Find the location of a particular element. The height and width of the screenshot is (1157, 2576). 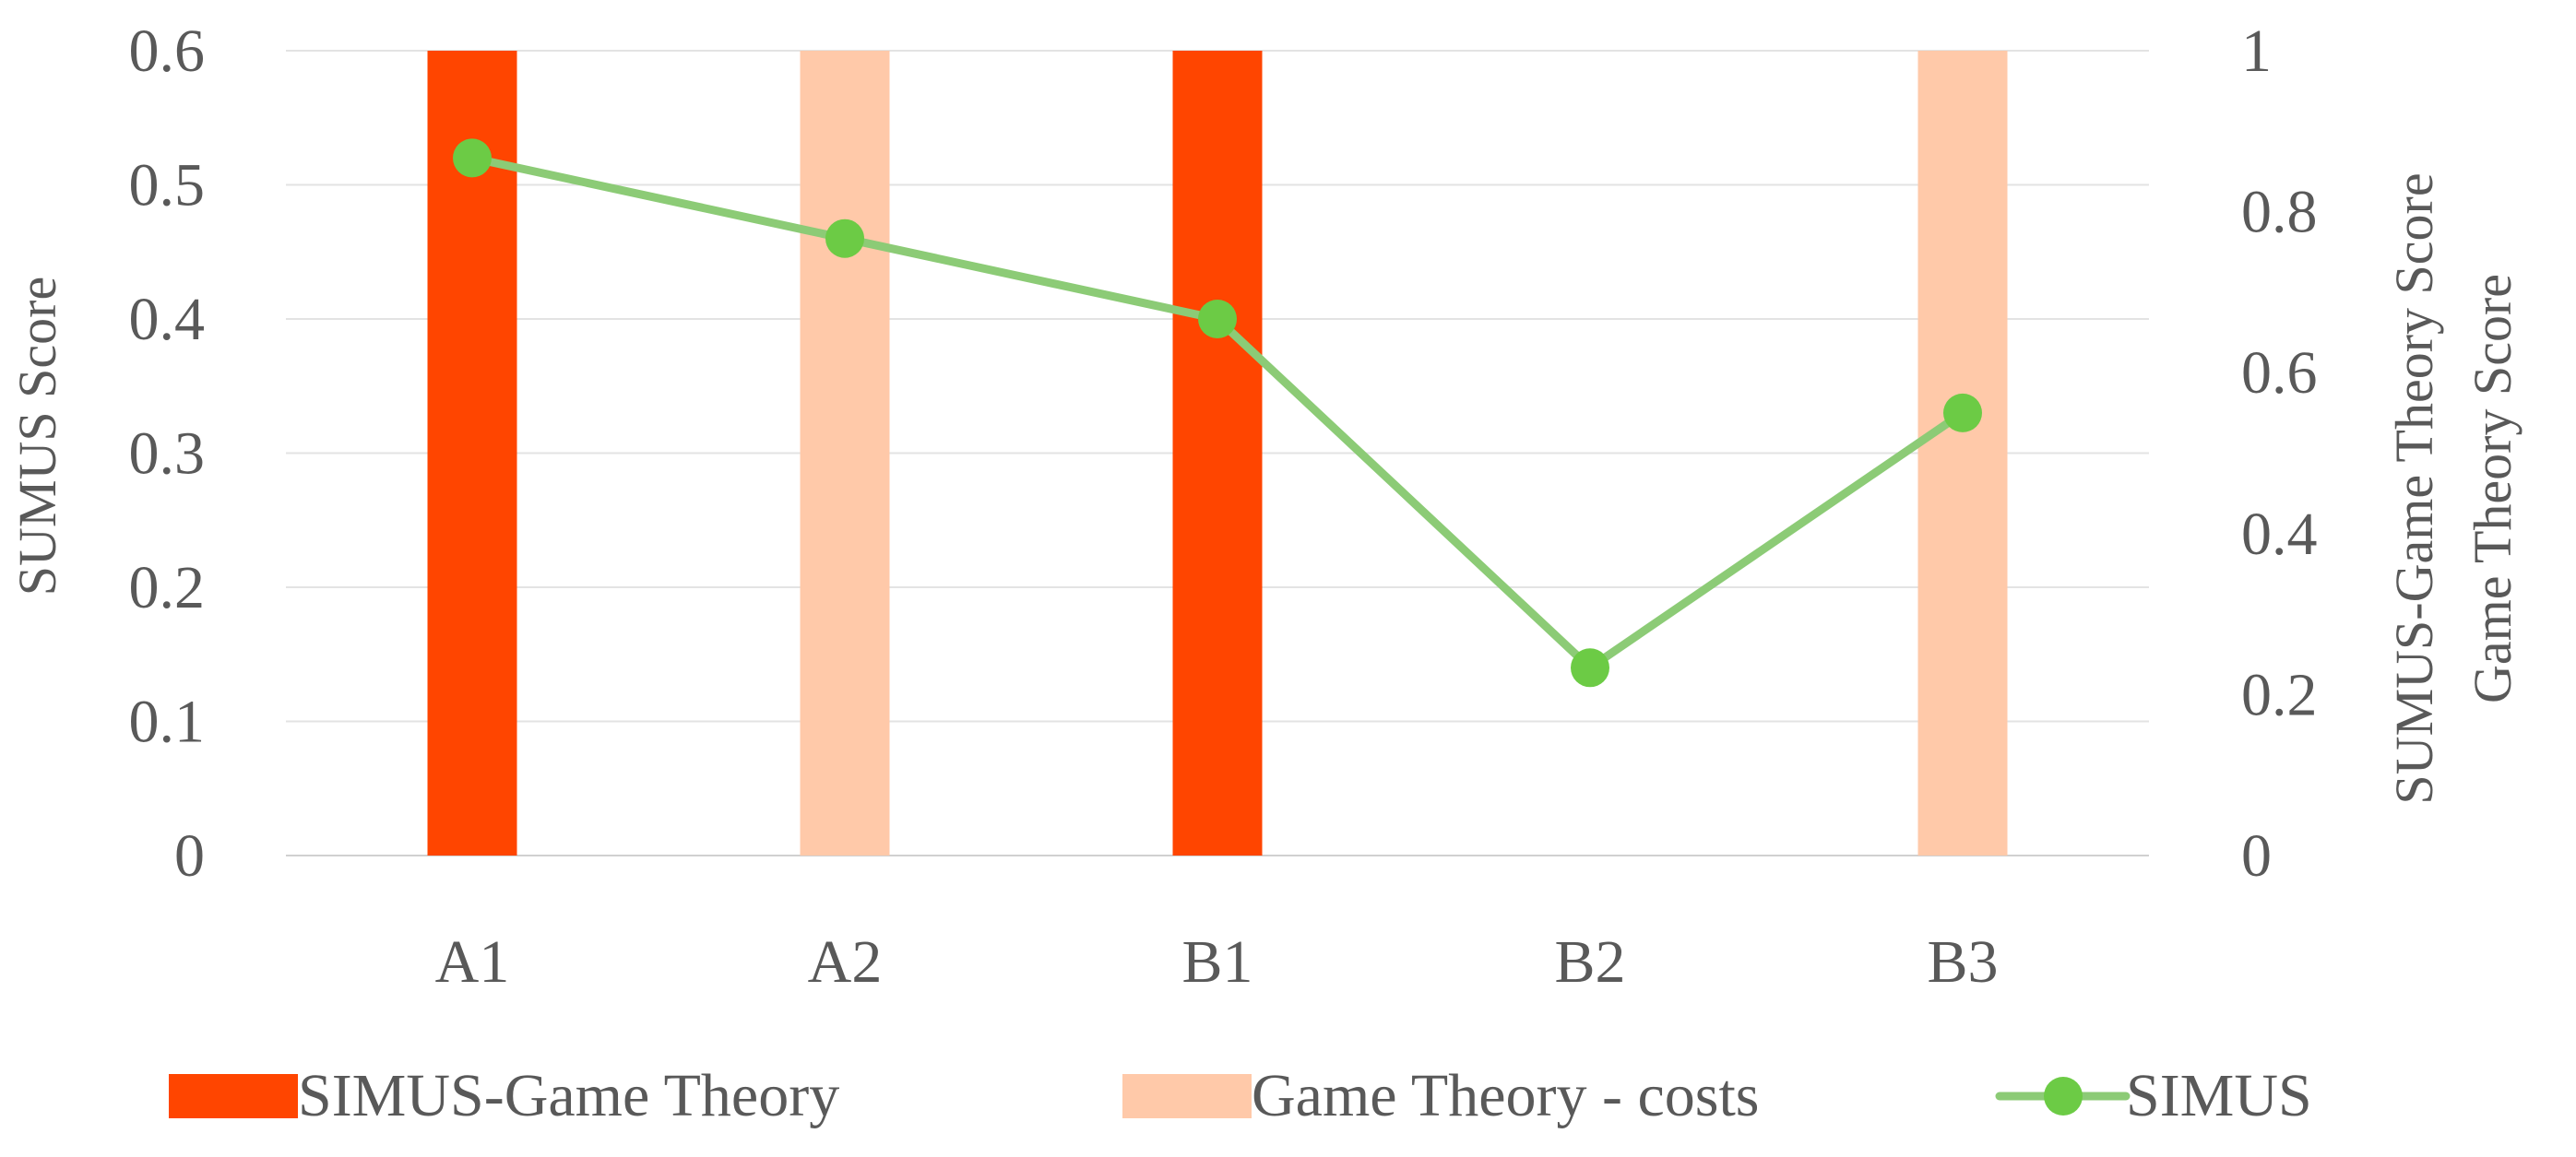

y-tick-label: 0.4 is located at coordinates (167, 319).